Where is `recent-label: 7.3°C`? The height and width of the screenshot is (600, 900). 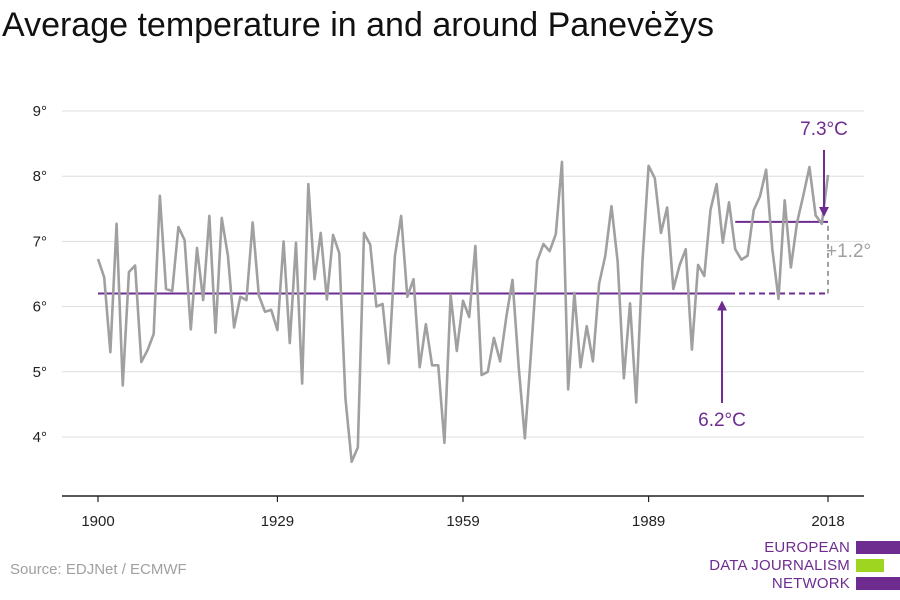 recent-label: 7.3°C is located at coordinates (824, 129).